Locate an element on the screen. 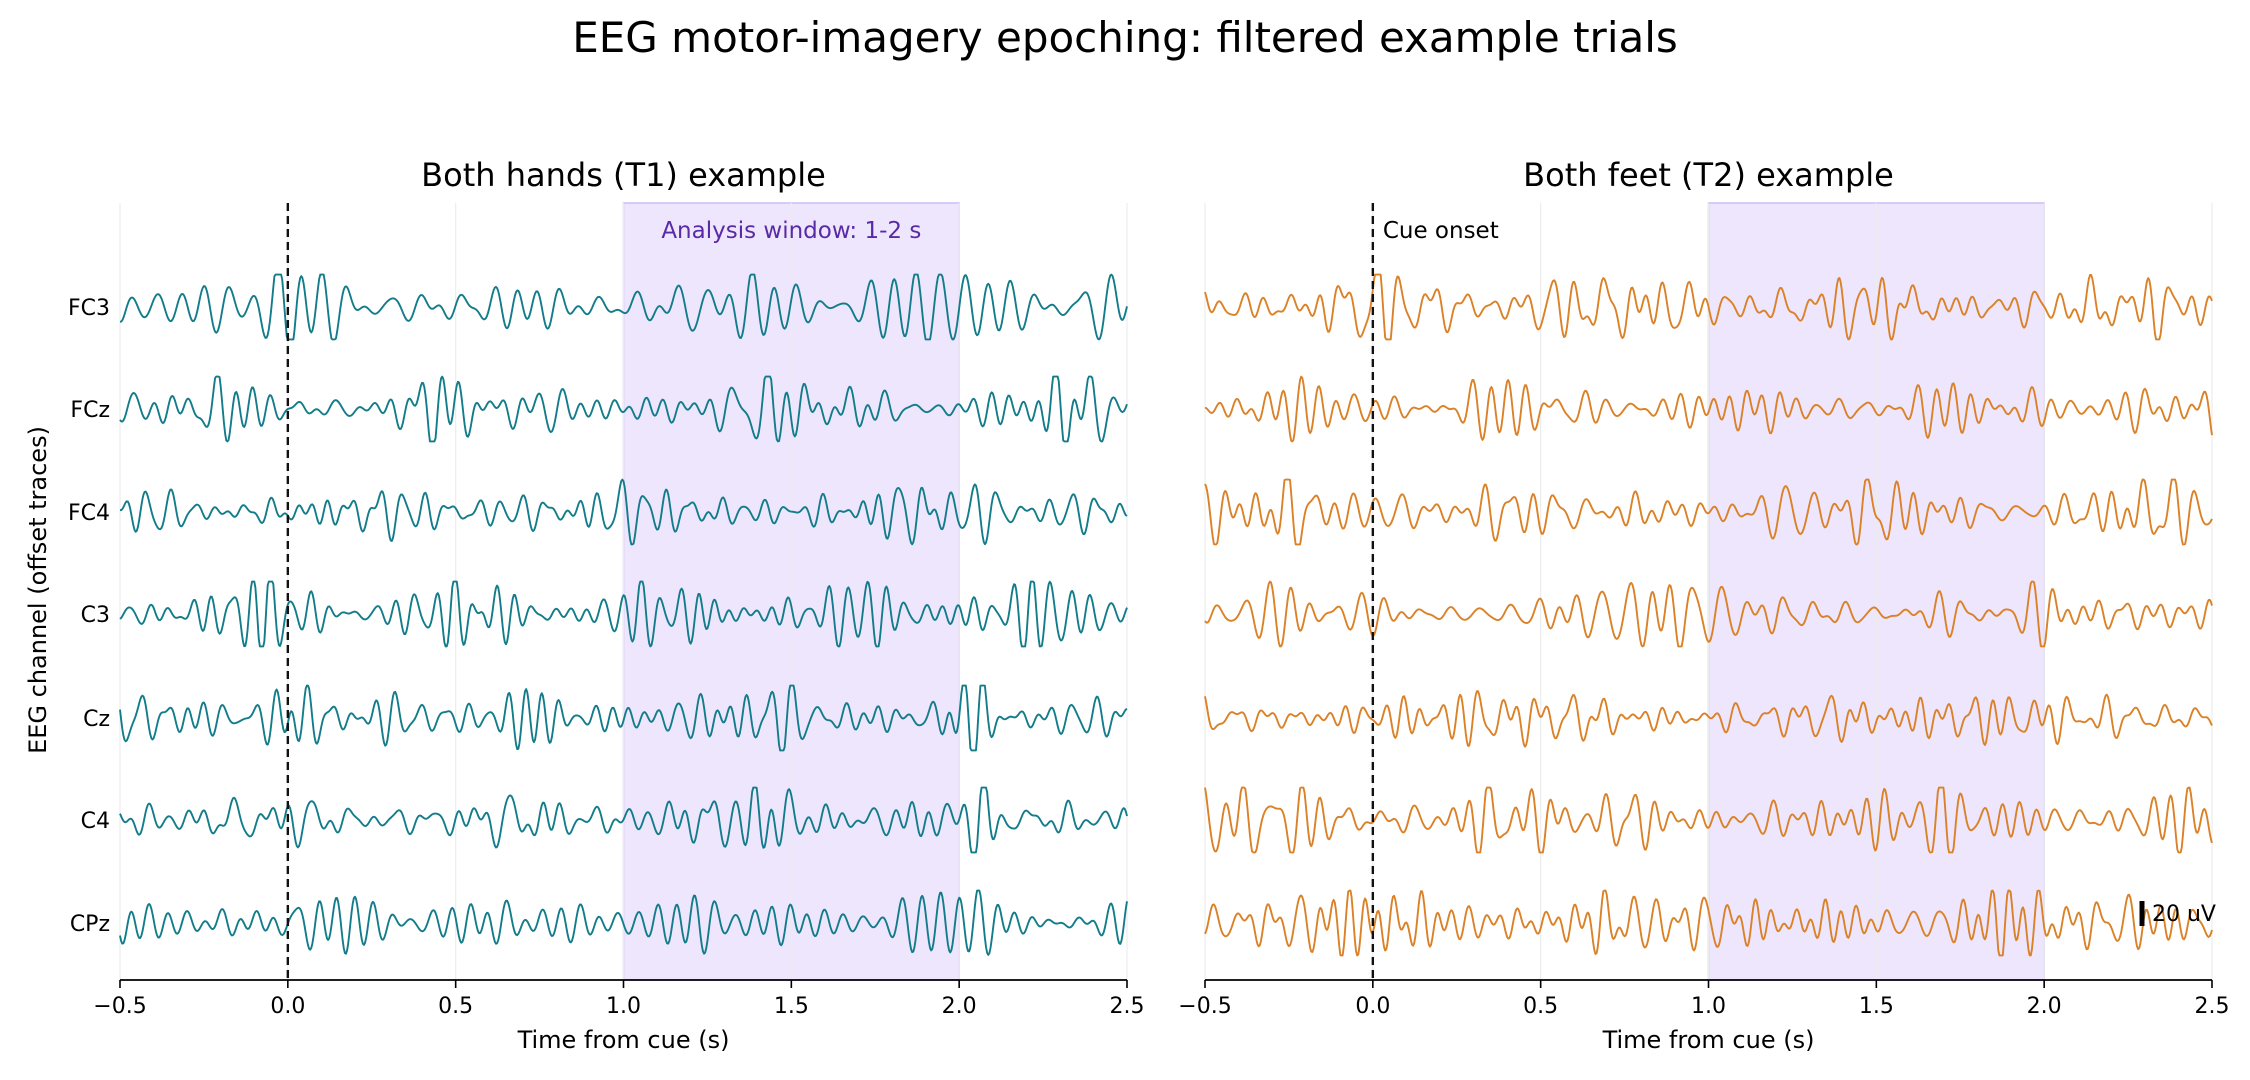 This screenshot has width=2250, height=1080. channel-label-fc4: FC4 is located at coordinates (89, 513).